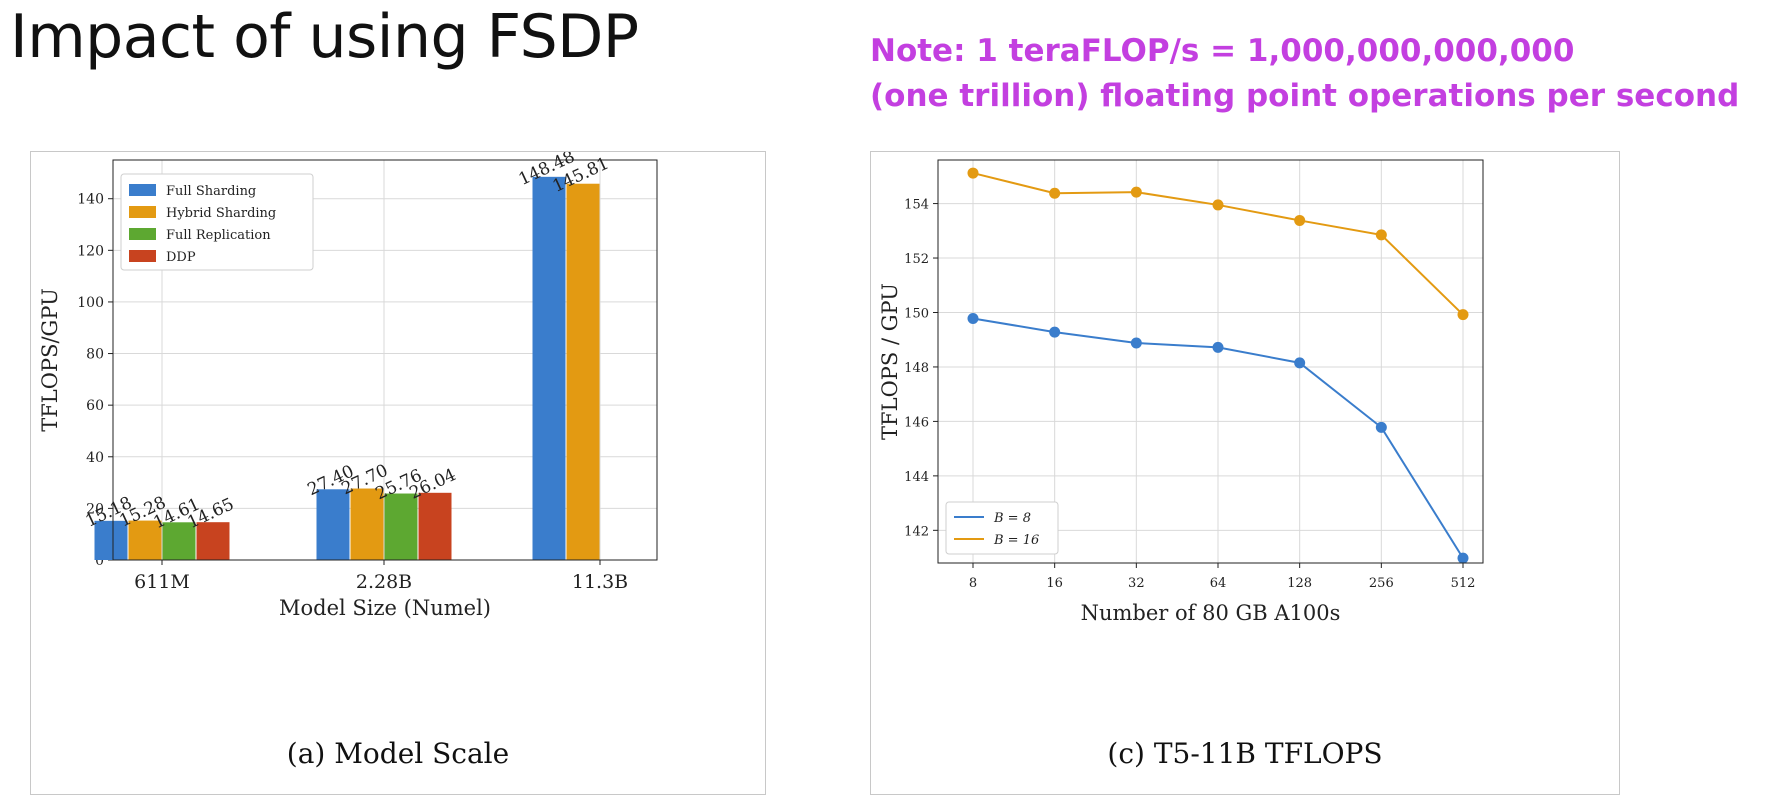  What do you see at coordinates (385, 608) in the screenshot?
I see `x-axis-label: Model Size (Numel)` at bounding box center [385, 608].